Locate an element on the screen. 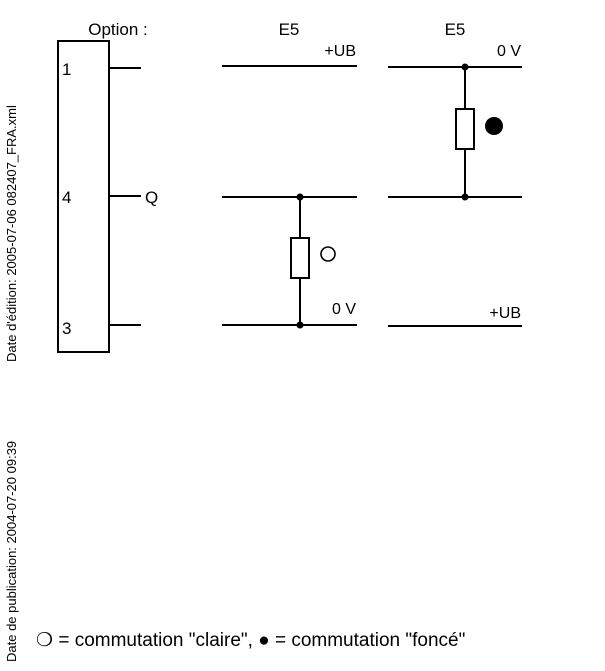 Image resolution: width=605 pixels, height=671 pixels. dark-junction-top is located at coordinates (465, 67).